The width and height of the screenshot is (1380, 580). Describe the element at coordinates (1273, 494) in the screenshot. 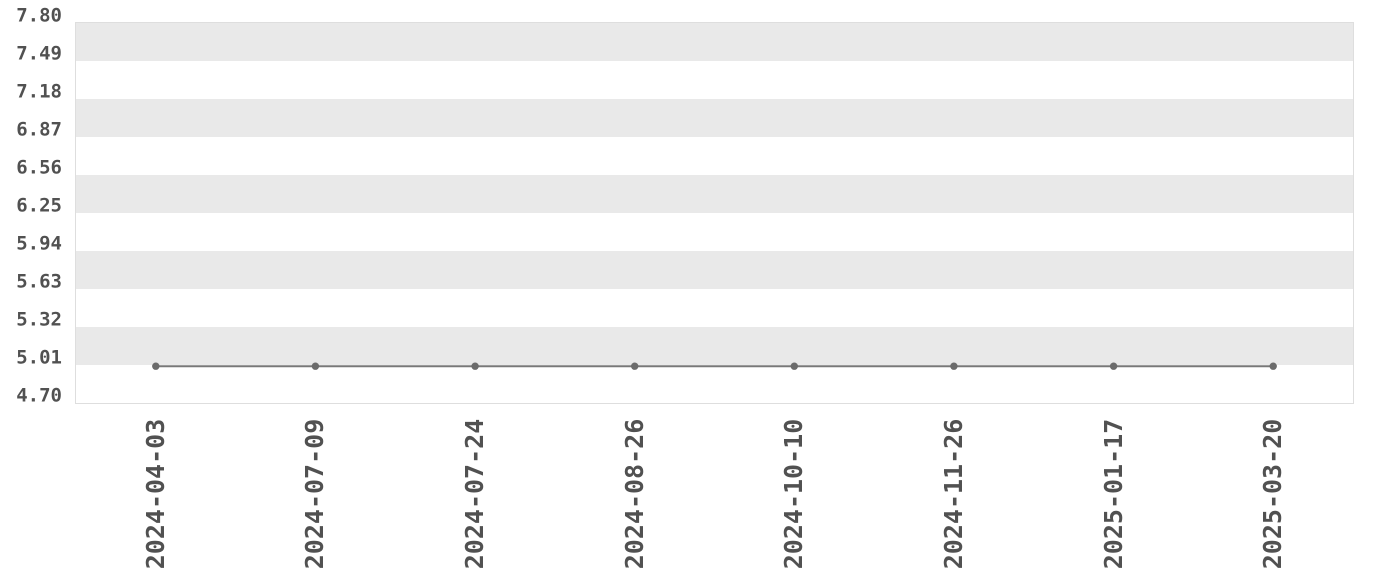

I see `x-tick-label: 2025-03-20` at that location.